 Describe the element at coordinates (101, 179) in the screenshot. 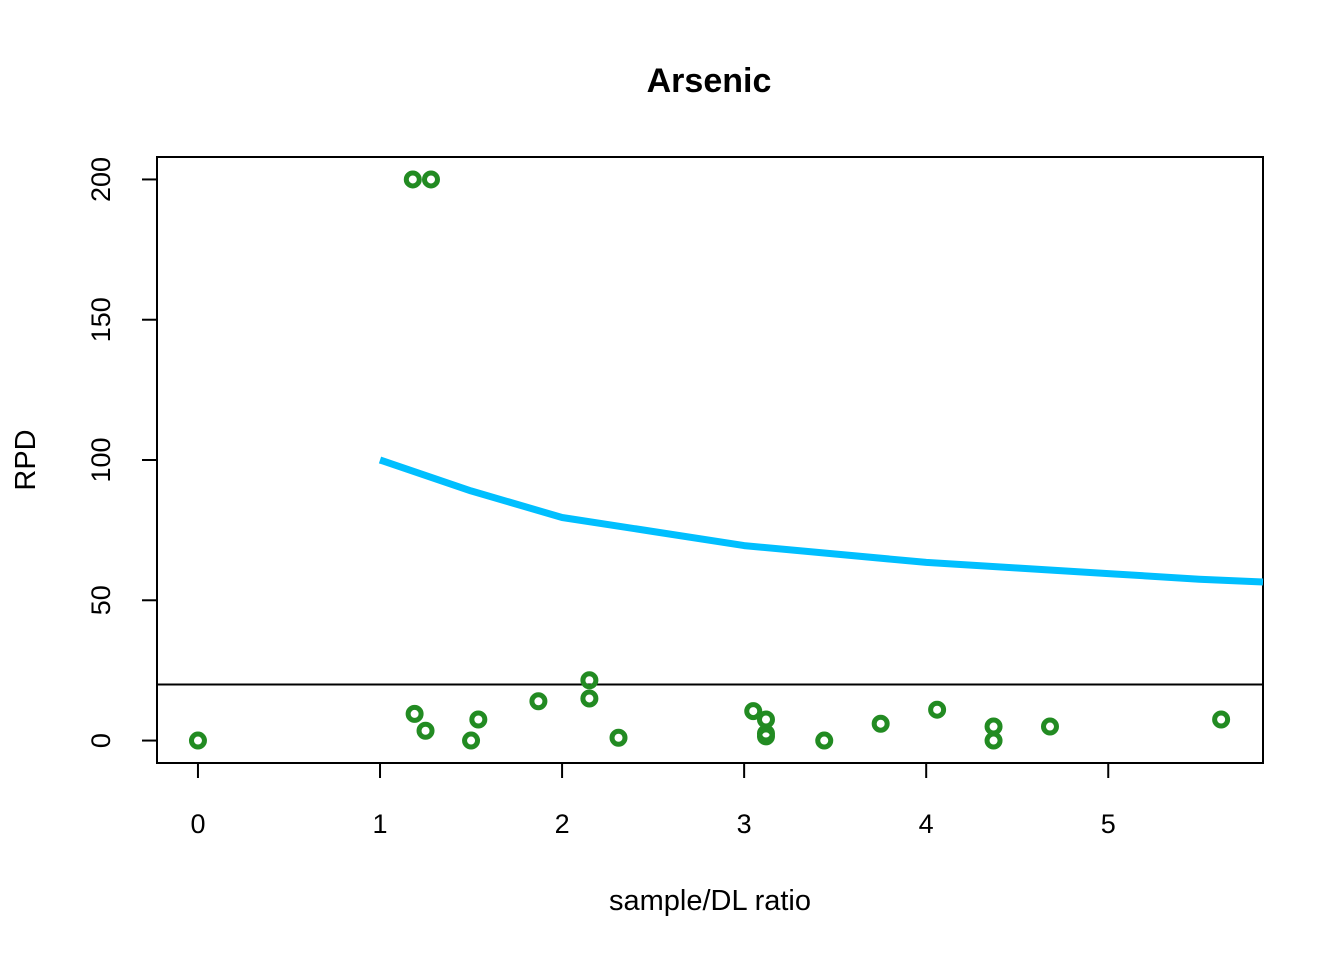

I see `y-tick-label: 200` at that location.